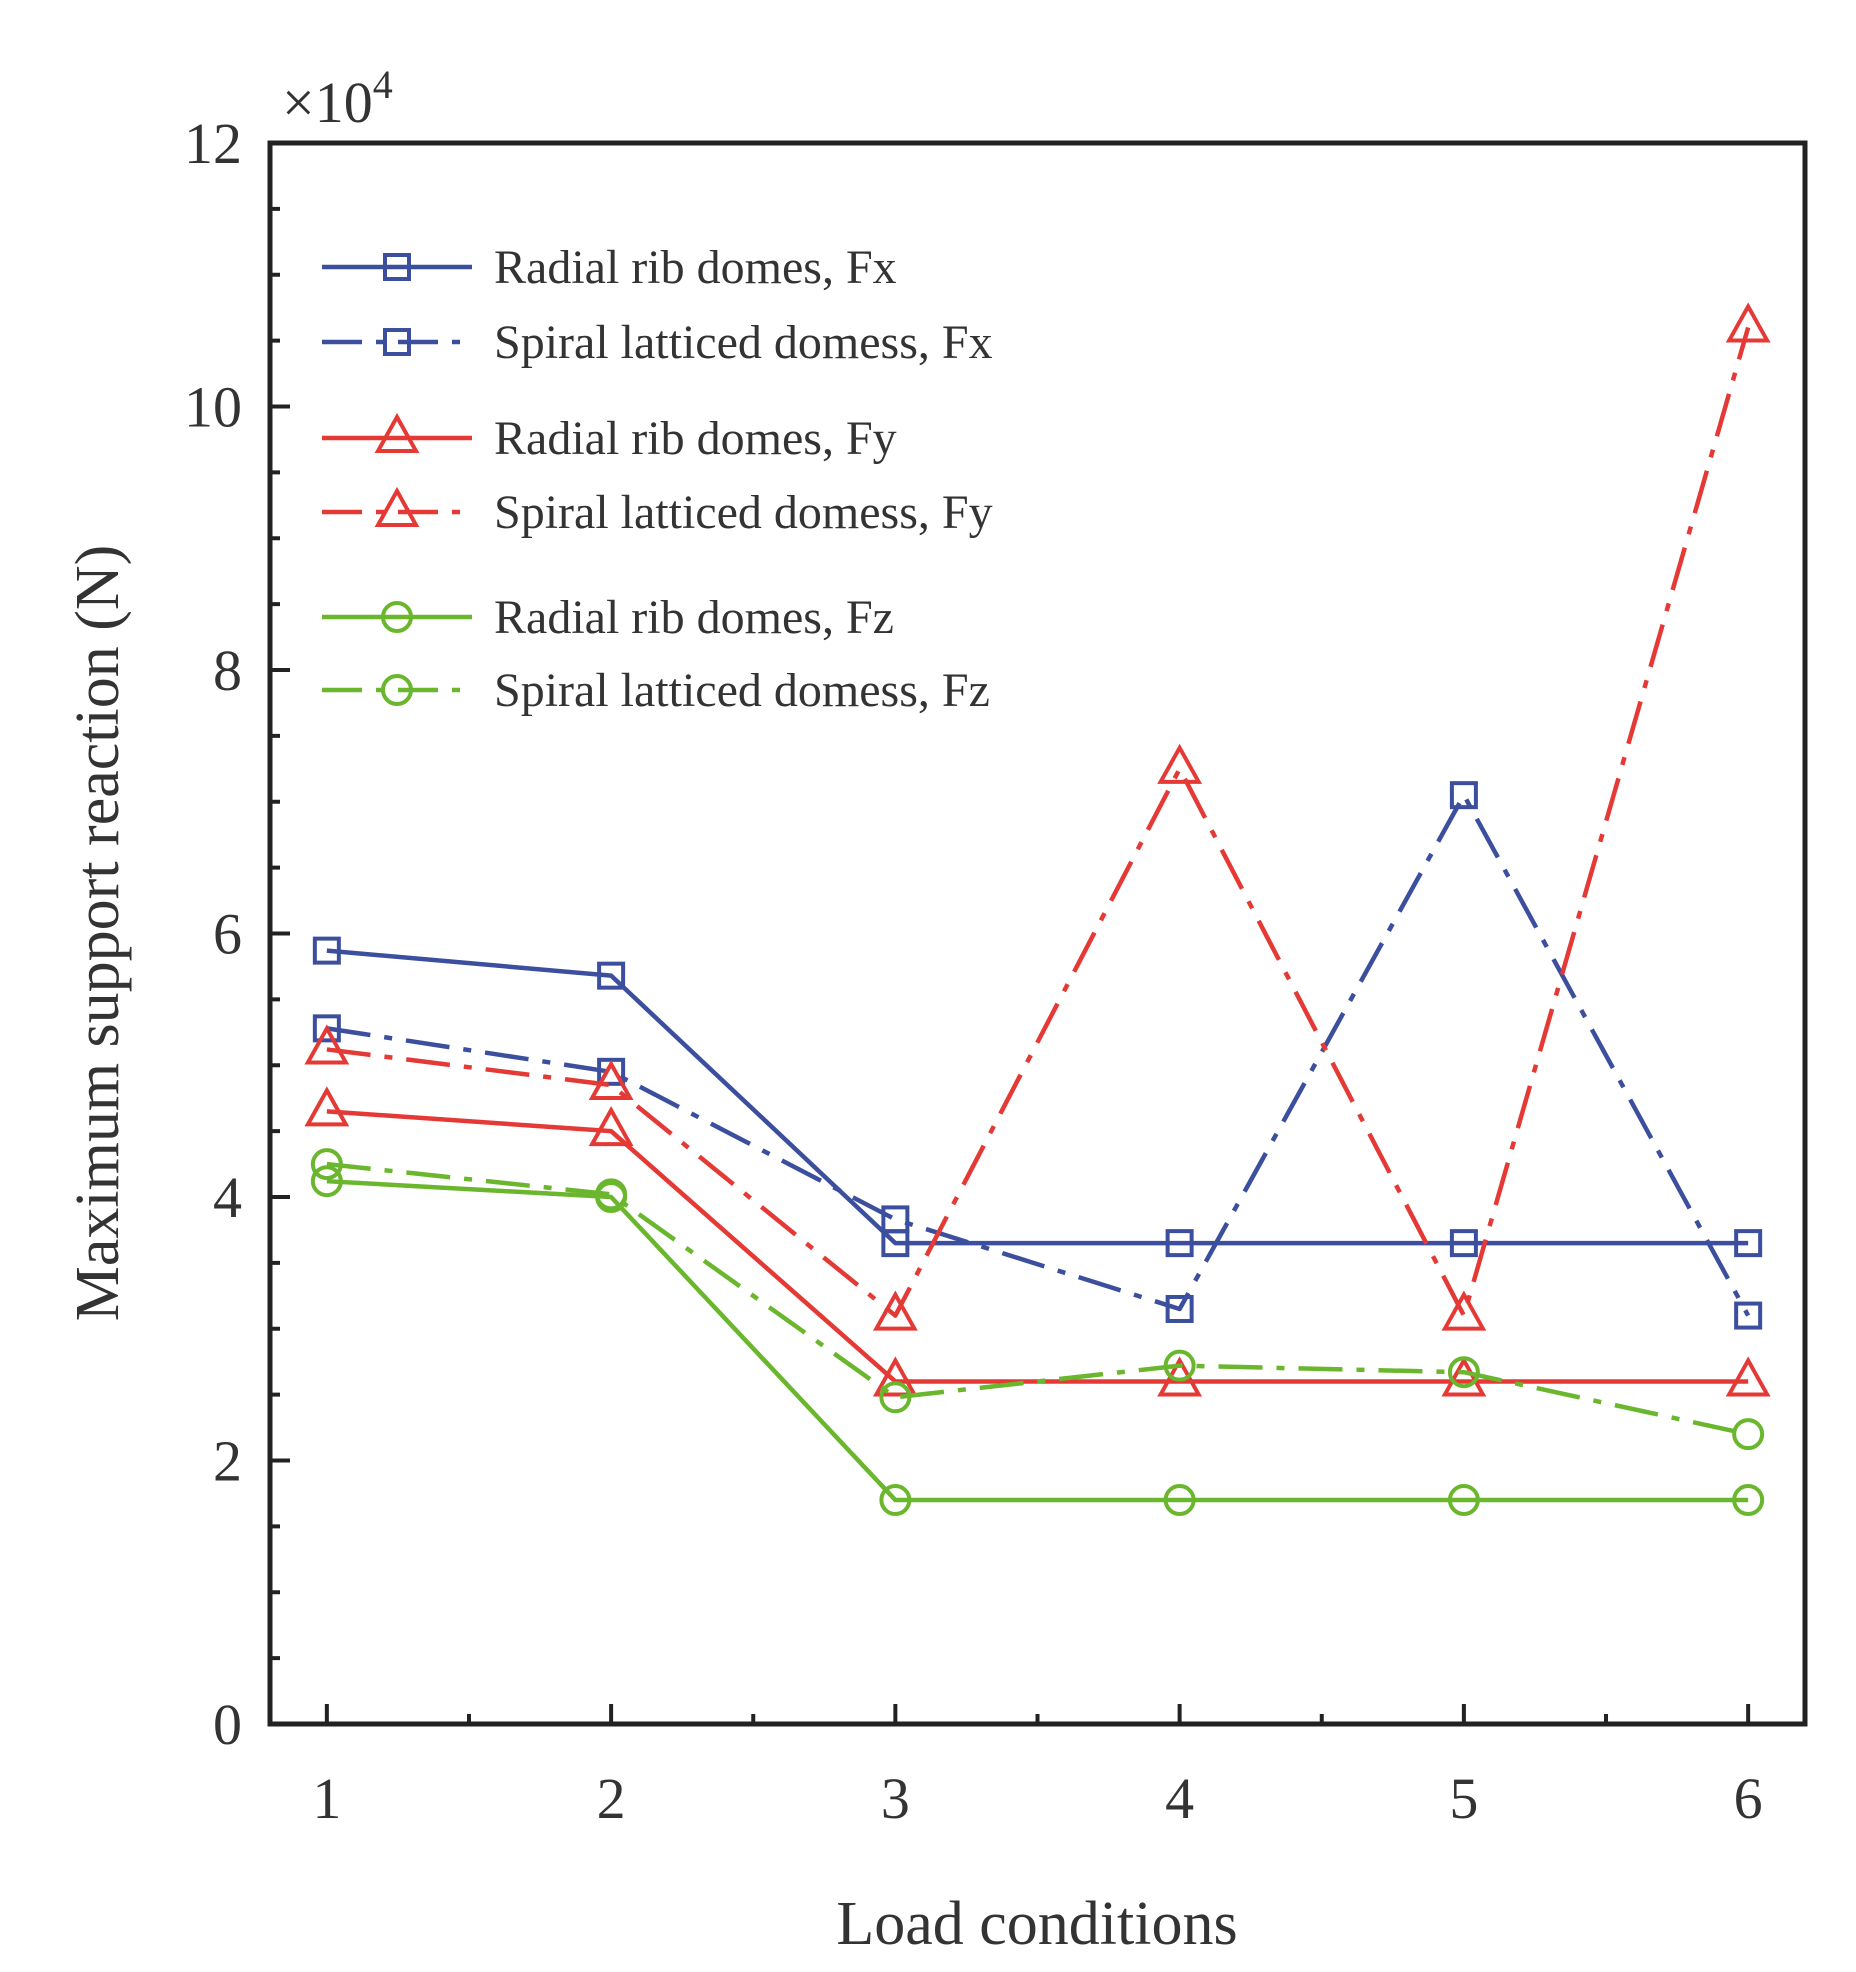  I want to click on y-tick-label: 12, so click(213, 143).